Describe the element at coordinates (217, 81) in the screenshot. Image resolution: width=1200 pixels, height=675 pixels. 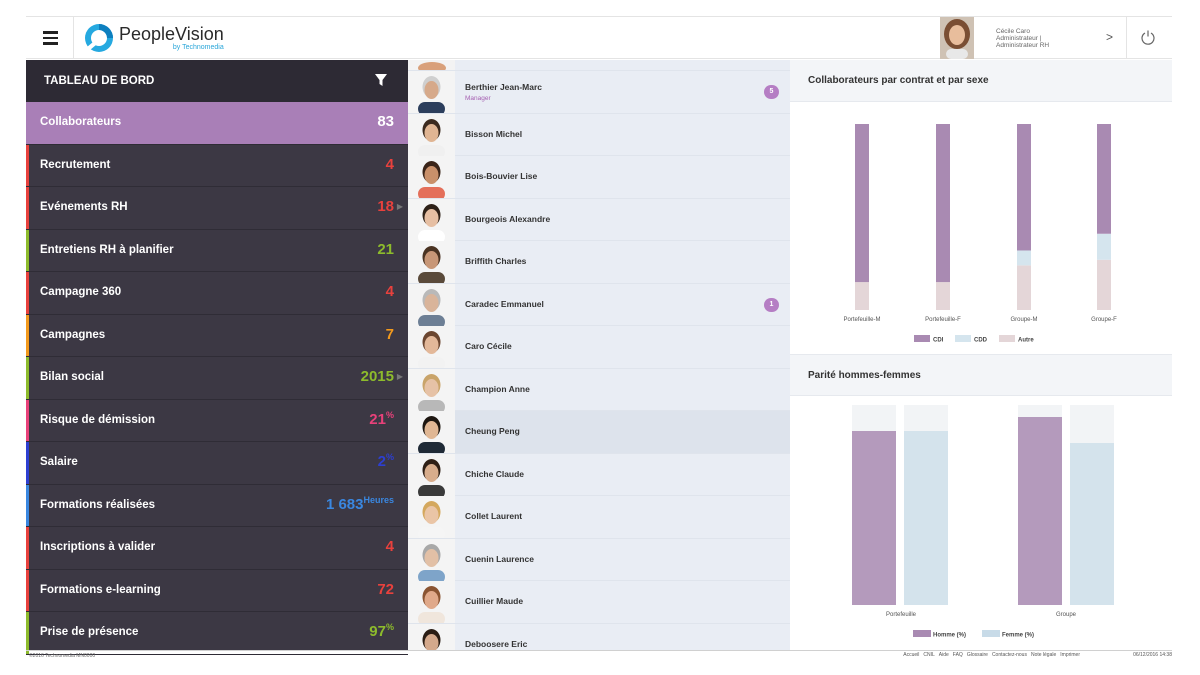
I see `sidebar-header: TABLEAU DE BORD` at that location.